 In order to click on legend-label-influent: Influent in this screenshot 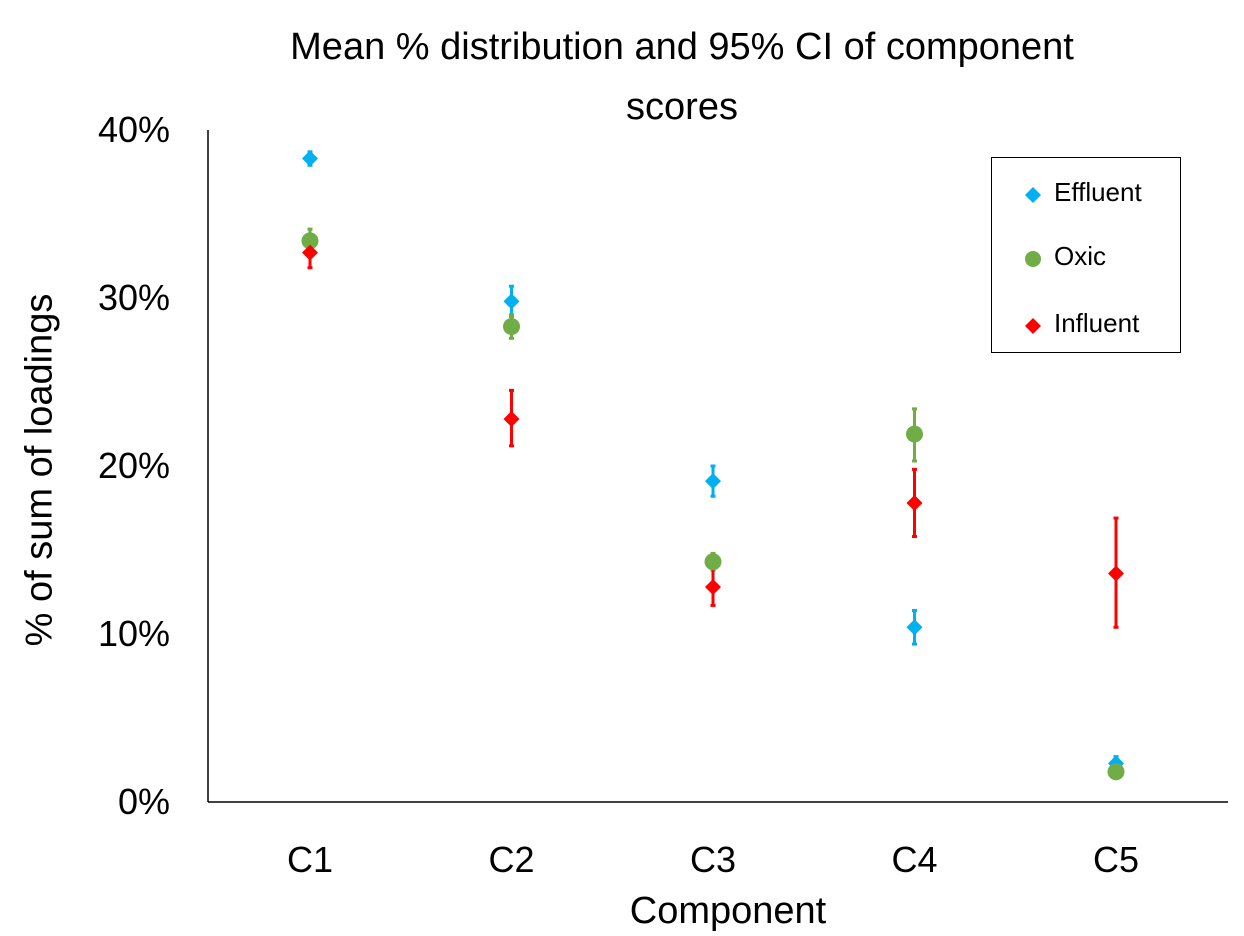, I will do `click(1097, 323)`.